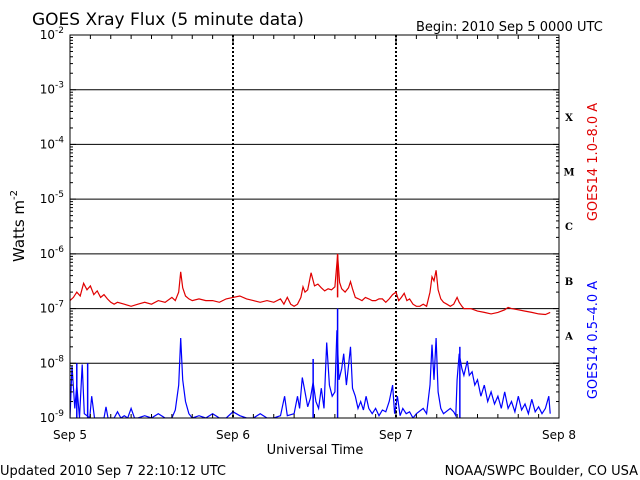 Image resolution: width=640 pixels, height=480 pixels. What do you see at coordinates (315, 450) in the screenshot?
I see `x-axis-label: Universal Time` at bounding box center [315, 450].